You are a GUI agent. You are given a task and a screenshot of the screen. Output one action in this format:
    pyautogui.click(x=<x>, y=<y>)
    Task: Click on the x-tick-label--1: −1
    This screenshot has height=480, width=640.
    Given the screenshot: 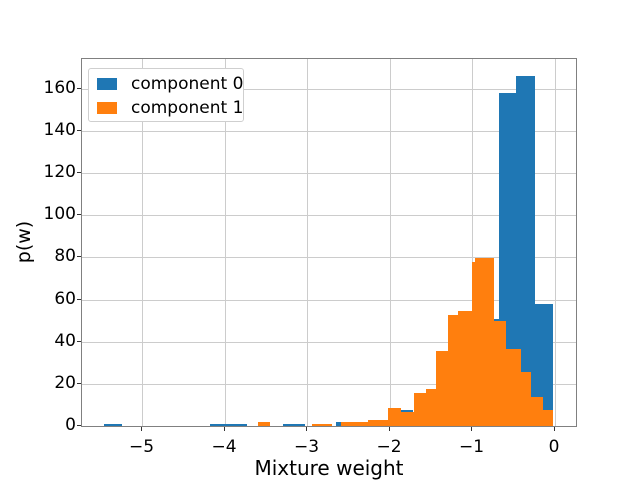 What is the action you would take?
    pyautogui.click(x=471, y=447)
    